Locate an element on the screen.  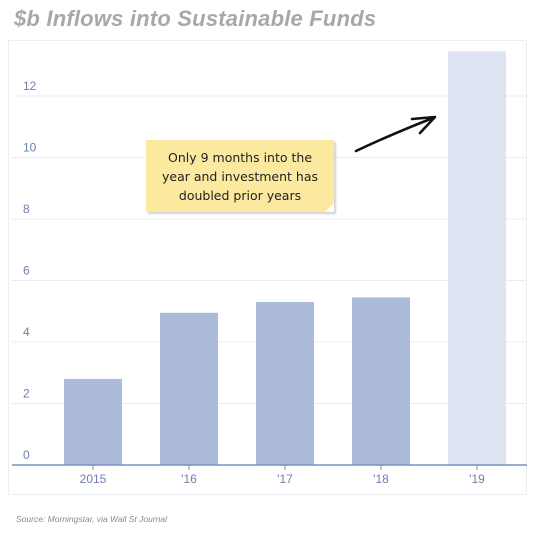
y-tick-label-6: 6 is located at coordinates (26, 271).